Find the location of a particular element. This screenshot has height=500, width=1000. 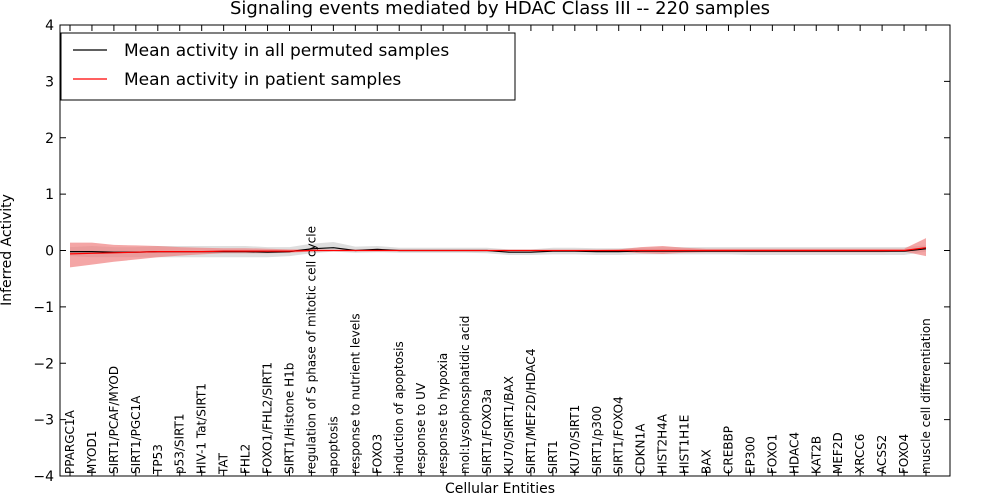

category-label: muscle cell differentiation is located at coordinates (926, 396).